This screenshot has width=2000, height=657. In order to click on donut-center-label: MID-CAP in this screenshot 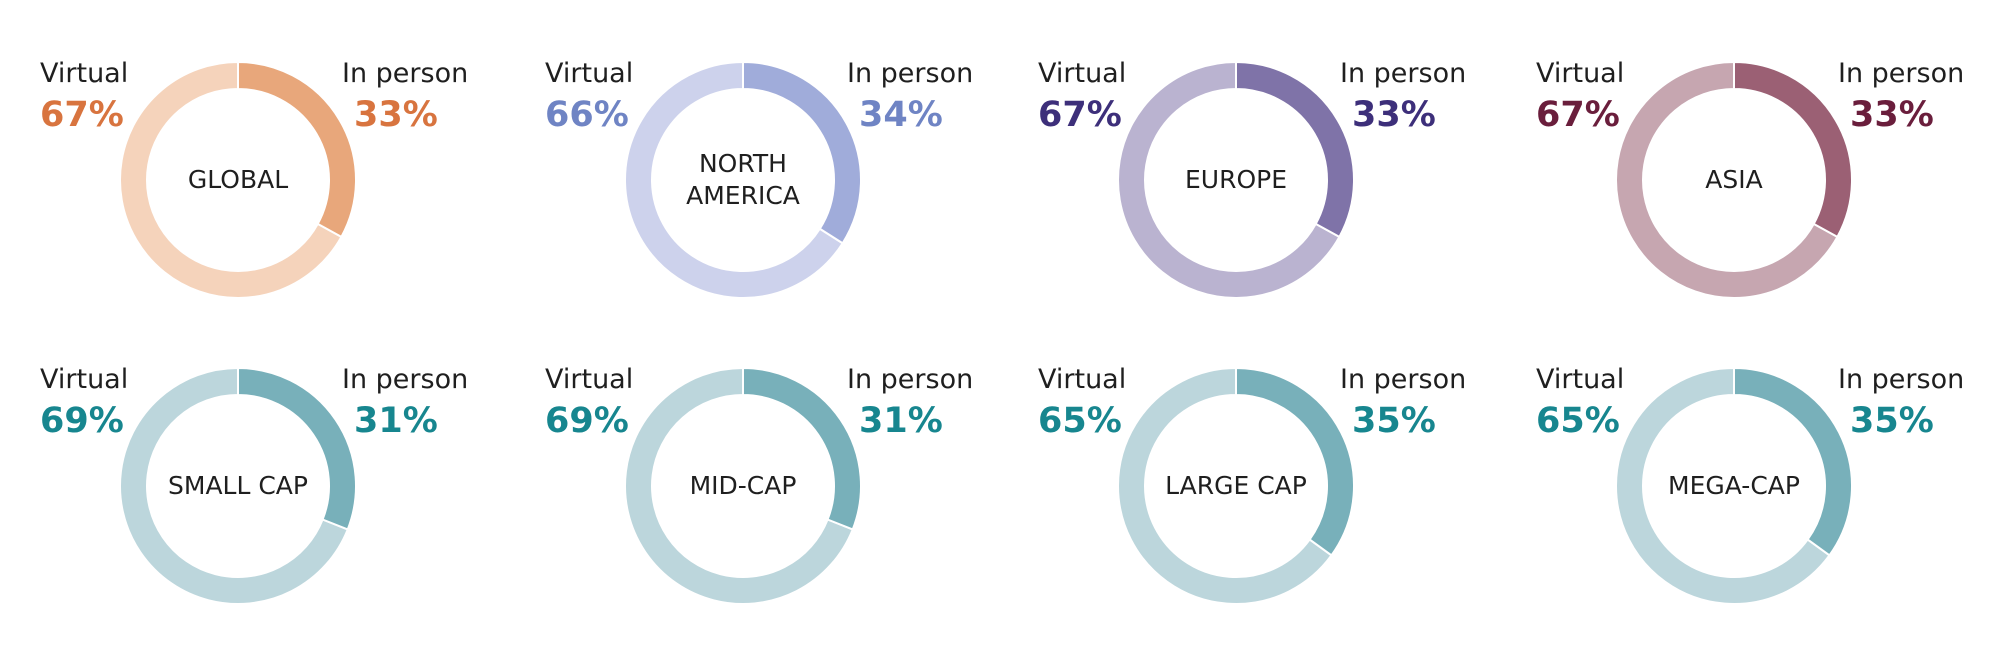, I will do `click(743, 485)`.